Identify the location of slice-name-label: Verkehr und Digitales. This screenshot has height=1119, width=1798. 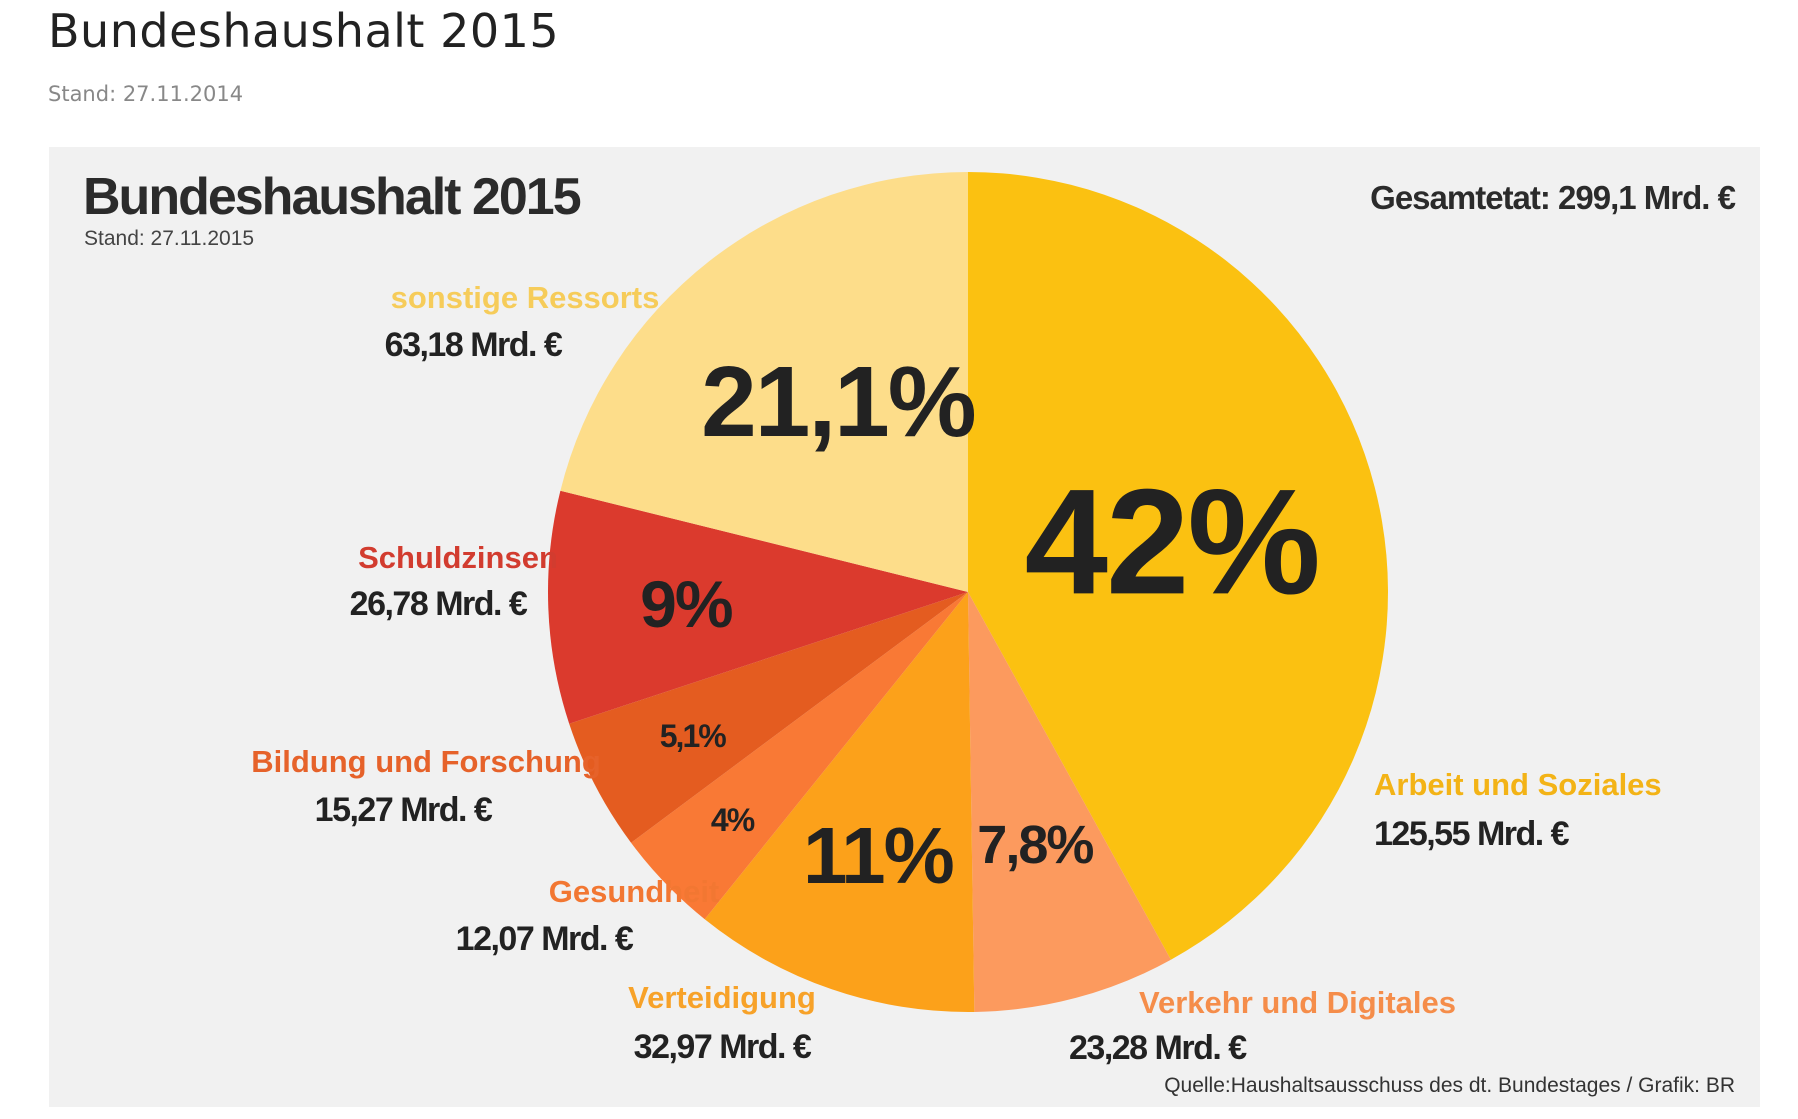
(1297, 1002).